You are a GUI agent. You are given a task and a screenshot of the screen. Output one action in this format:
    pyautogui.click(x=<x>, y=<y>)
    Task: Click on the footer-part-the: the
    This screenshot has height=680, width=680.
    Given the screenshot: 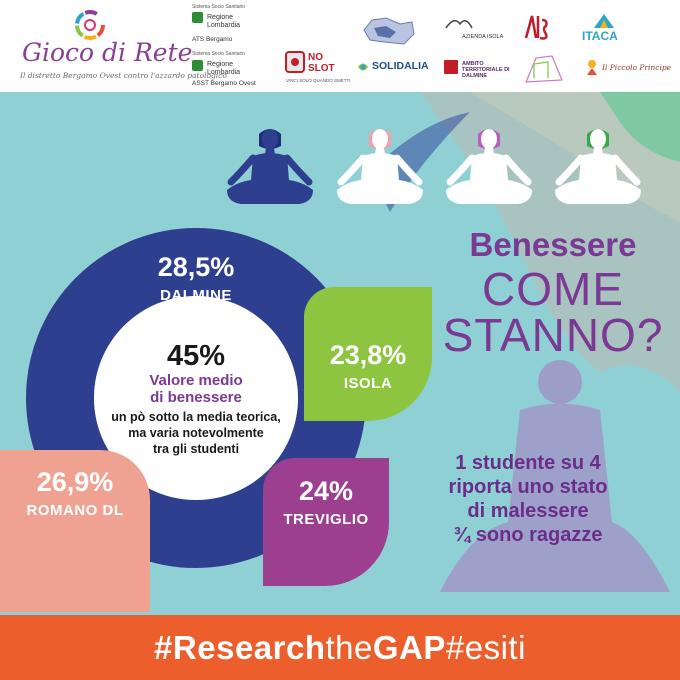 What is the action you would take?
    pyautogui.click(x=349, y=647)
    